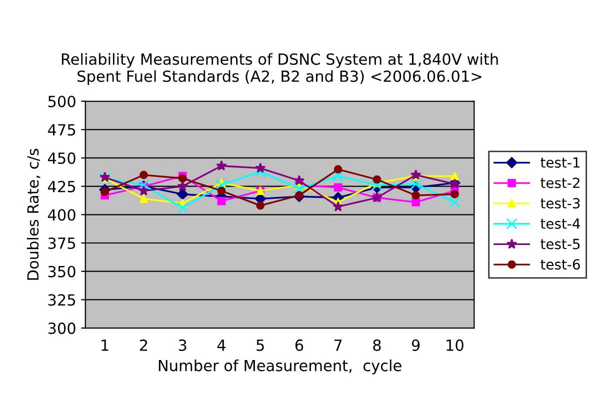  Describe the element at coordinates (560, 183) in the screenshot. I see `legend-label: test-2` at that location.